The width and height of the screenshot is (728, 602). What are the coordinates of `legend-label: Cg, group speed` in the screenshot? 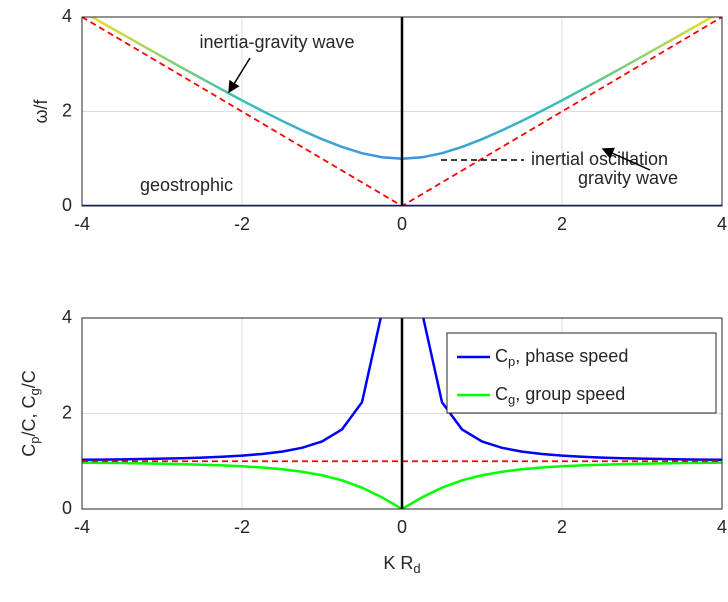 It's located at (560, 396).